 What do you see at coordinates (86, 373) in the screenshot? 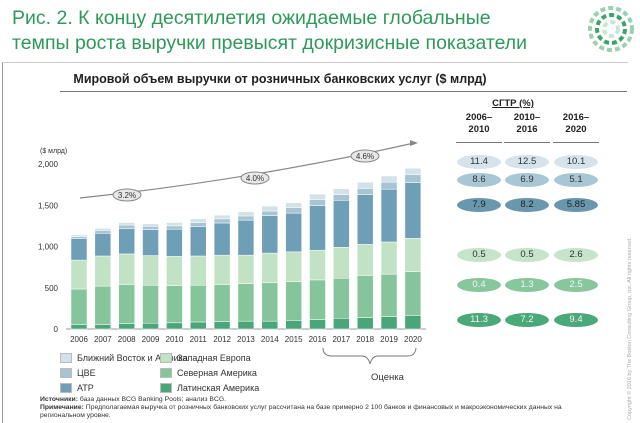
I see `legend-label: ЦВЕ` at bounding box center [86, 373].